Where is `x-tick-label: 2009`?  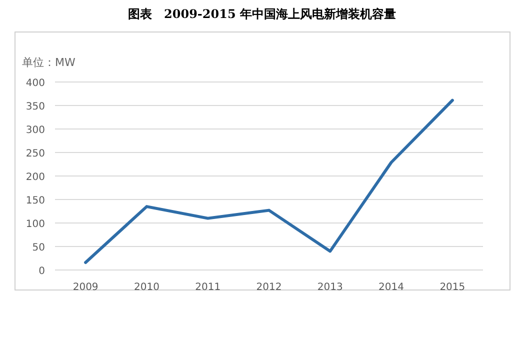 x-tick-label: 2009 is located at coordinates (85, 287).